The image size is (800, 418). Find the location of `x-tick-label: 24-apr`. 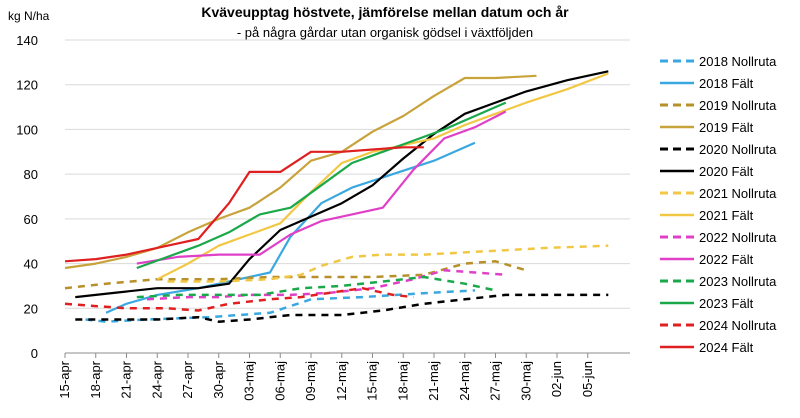

x-tick-label: 24-apr is located at coordinates (156, 379).